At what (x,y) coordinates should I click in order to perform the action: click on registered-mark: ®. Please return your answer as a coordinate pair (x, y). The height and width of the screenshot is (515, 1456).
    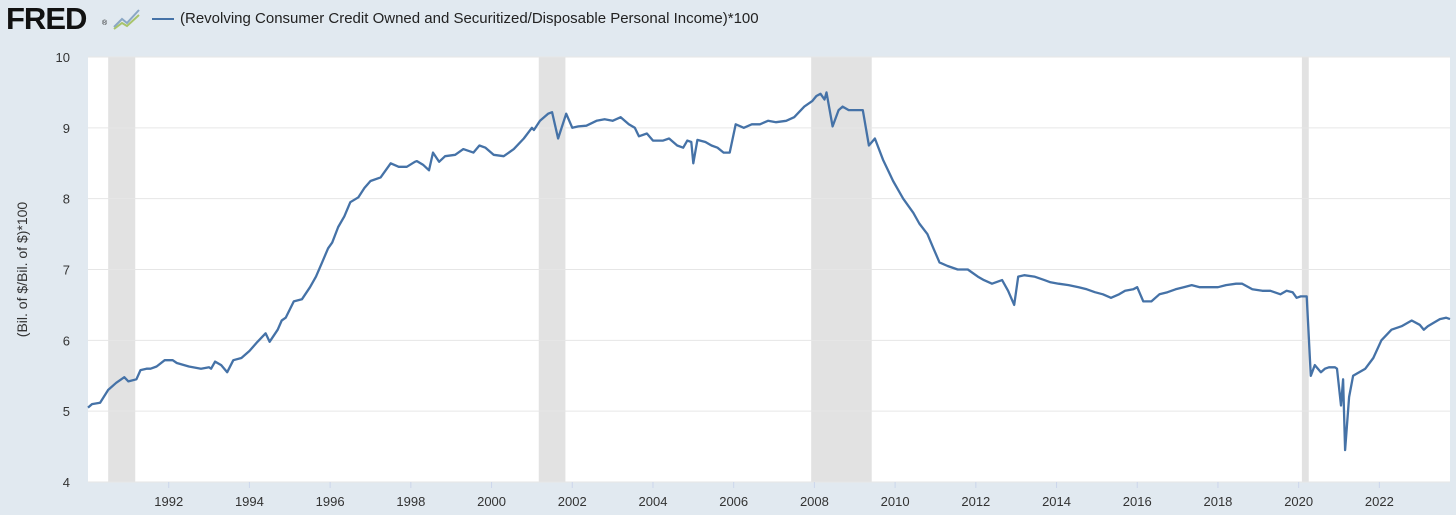
    Looking at the image, I should click on (105, 23).